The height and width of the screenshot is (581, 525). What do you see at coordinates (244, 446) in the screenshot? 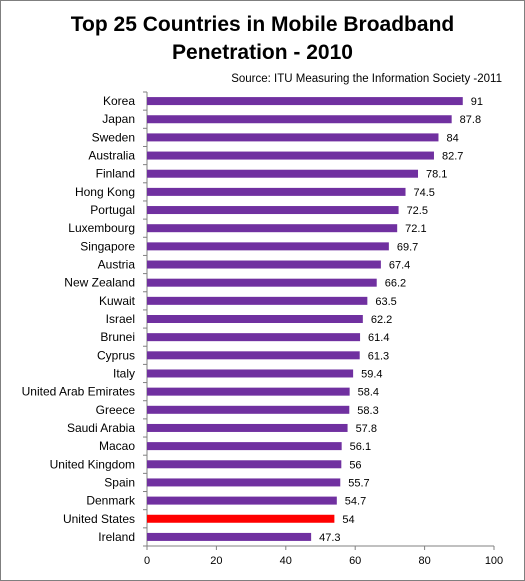
I see `bar-macao` at bounding box center [244, 446].